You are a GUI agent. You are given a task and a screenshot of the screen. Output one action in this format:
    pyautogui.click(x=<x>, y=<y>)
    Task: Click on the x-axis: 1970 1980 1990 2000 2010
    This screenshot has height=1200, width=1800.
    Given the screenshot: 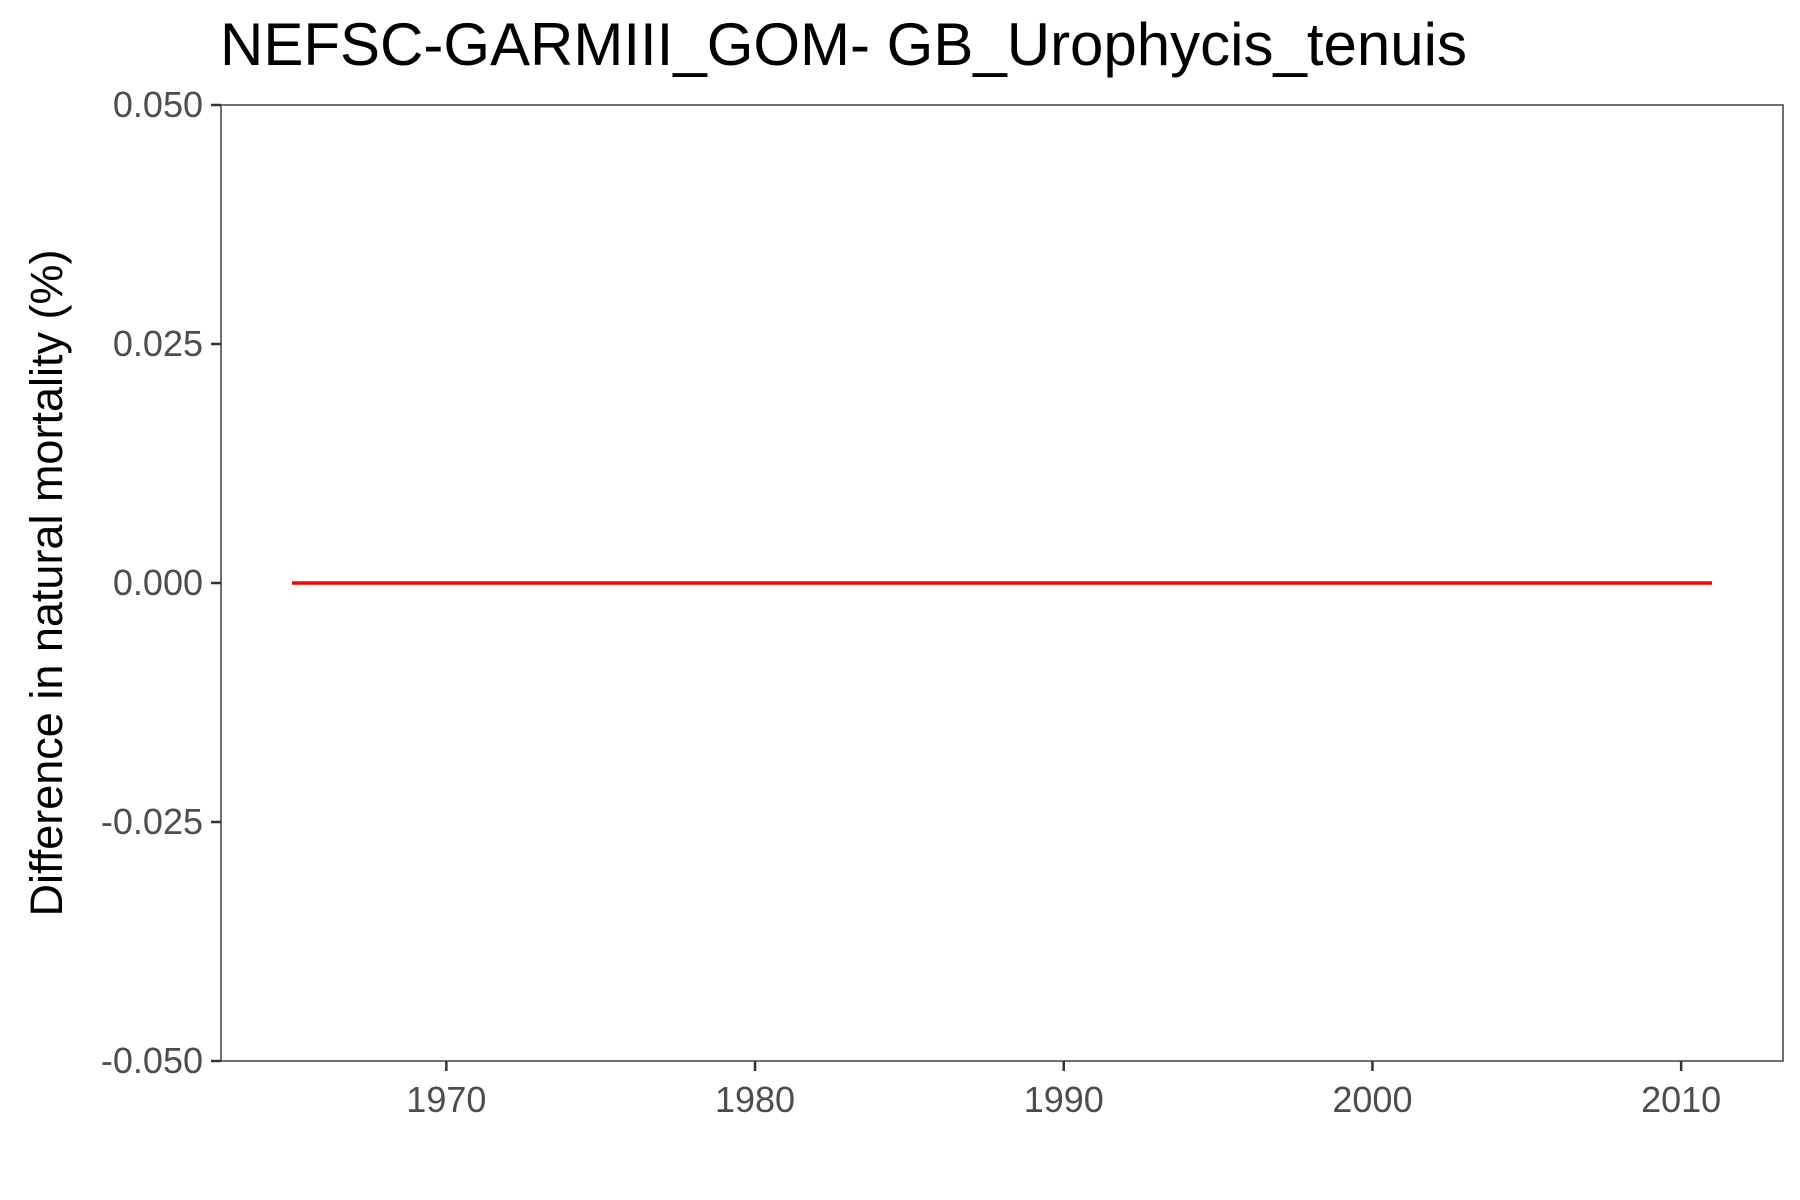 What is the action you would take?
    pyautogui.click(x=1063, y=1090)
    